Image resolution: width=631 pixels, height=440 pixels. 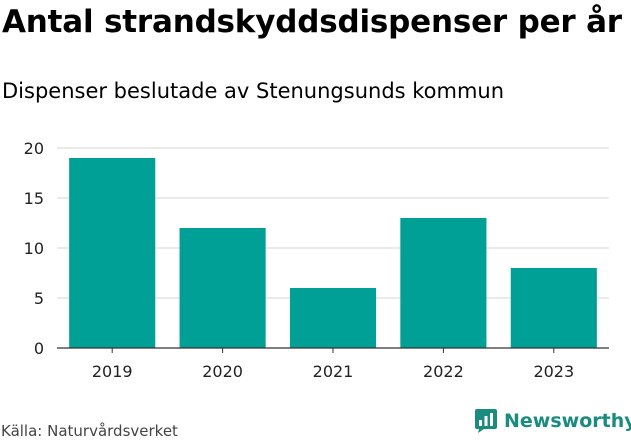 I want to click on x-tick-label: 2020, so click(x=222, y=371).